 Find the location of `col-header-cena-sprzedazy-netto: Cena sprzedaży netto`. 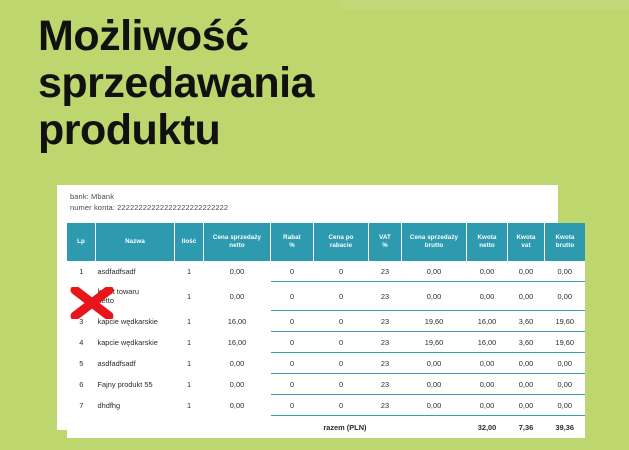

col-header-cena-sprzedazy-netto: Cena sprzedaży netto is located at coordinates (237, 242).